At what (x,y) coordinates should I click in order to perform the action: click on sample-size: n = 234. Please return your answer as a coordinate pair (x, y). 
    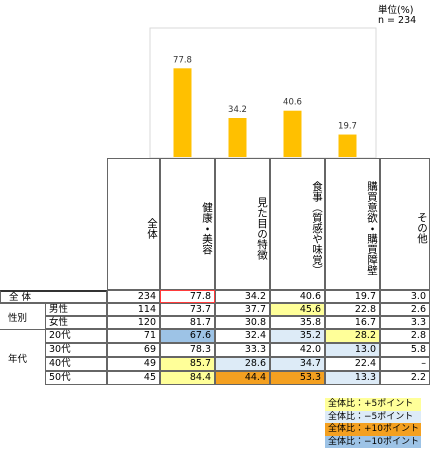
    Looking at the image, I should click on (397, 20).